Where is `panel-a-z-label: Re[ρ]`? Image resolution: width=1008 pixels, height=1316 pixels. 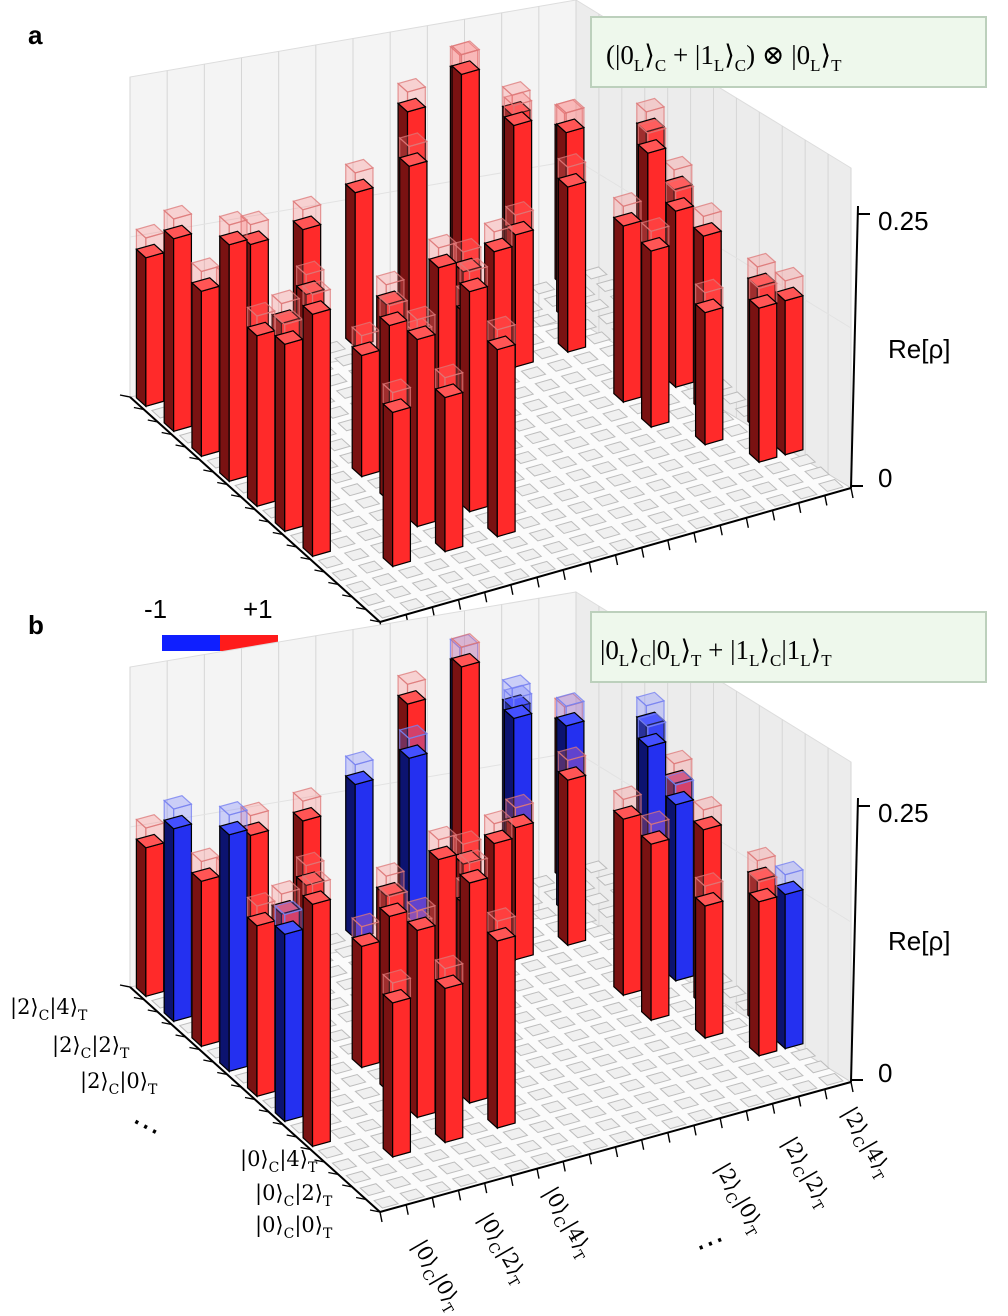
panel-a-z-label: Re[ρ] is located at coordinates (919, 349).